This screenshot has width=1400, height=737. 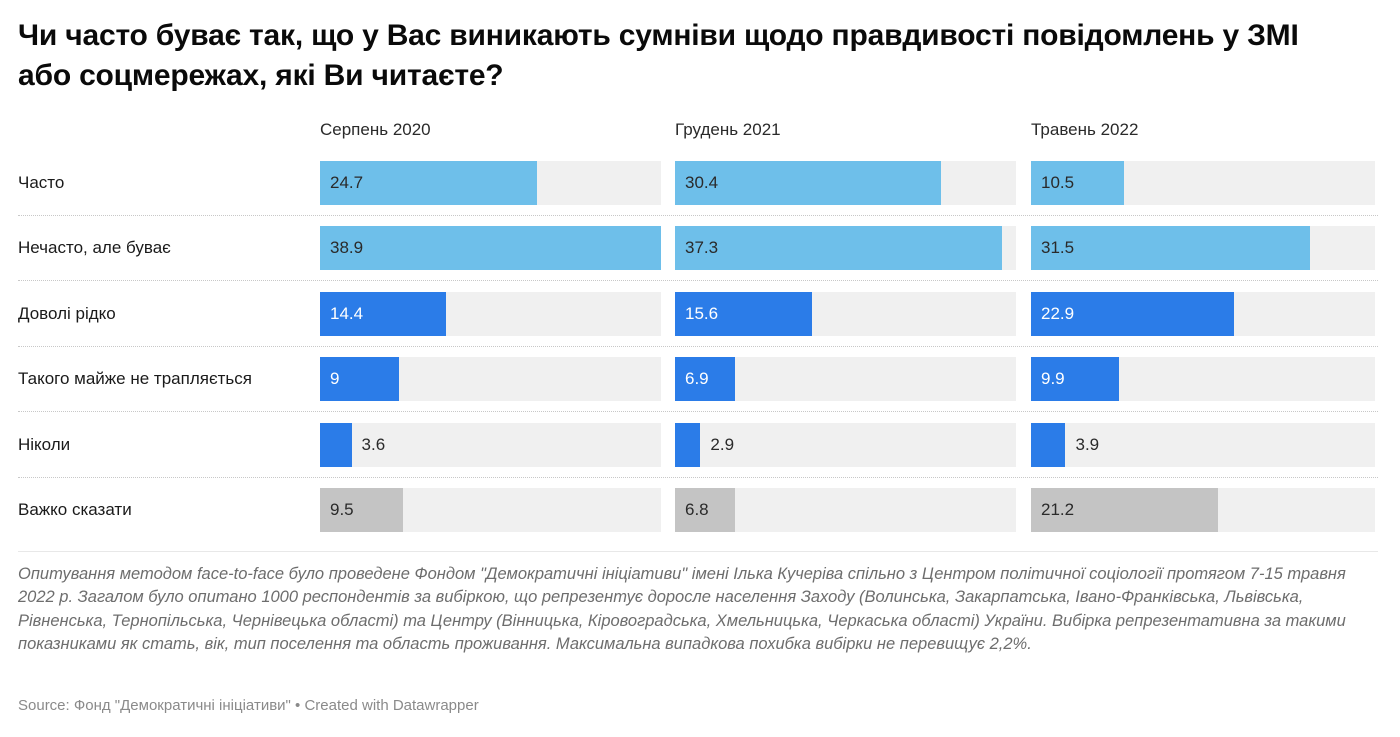 I want to click on bar-cell: 31.5, so click(x=1203, y=248).